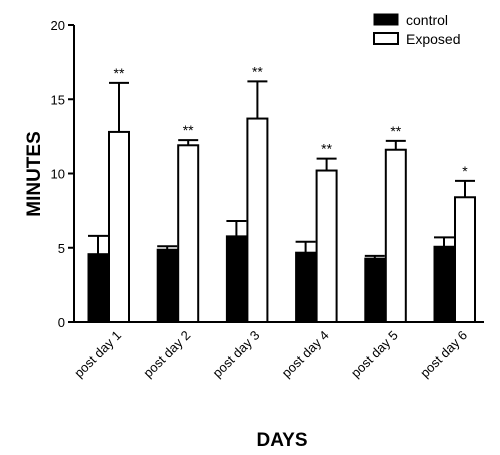  I want to click on significance-marker: *, so click(465, 171).